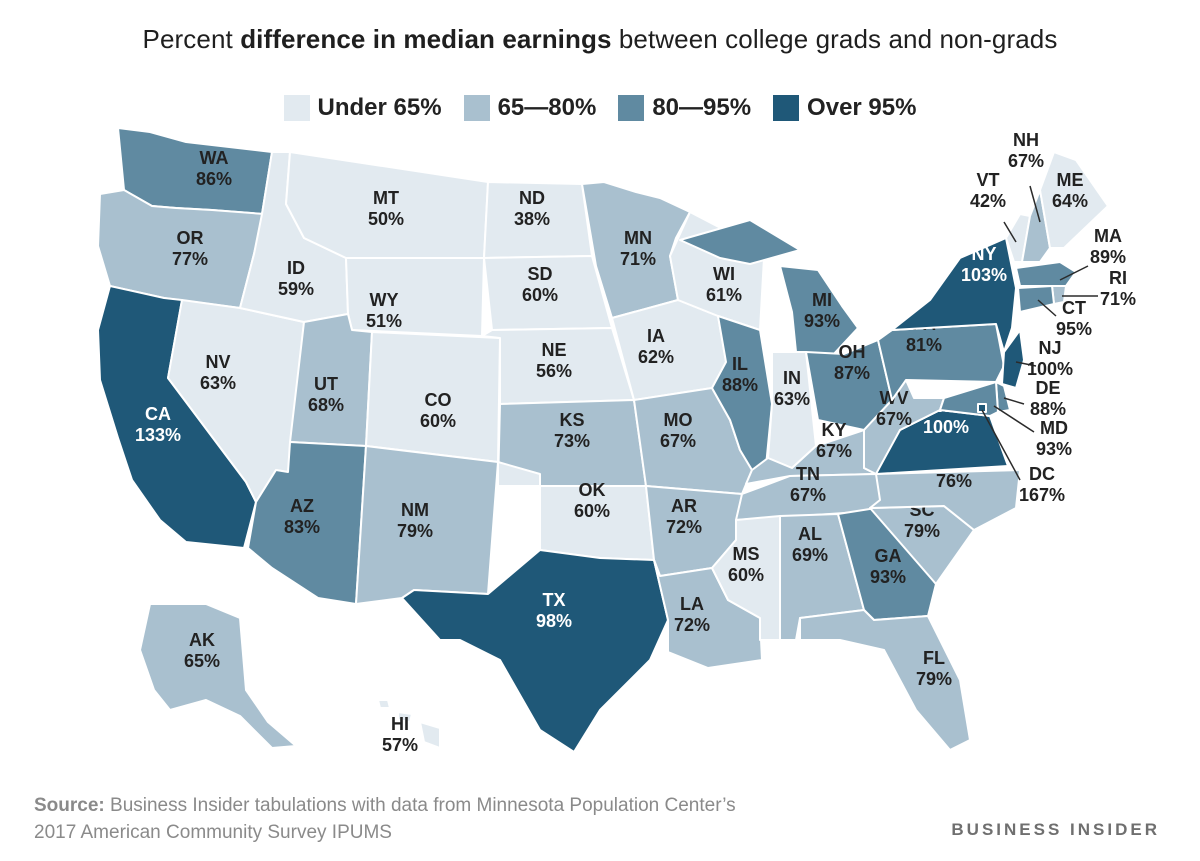 The width and height of the screenshot is (1200, 861). Describe the element at coordinates (553, 350) in the screenshot. I see `state-abbr-label: NE` at that location.